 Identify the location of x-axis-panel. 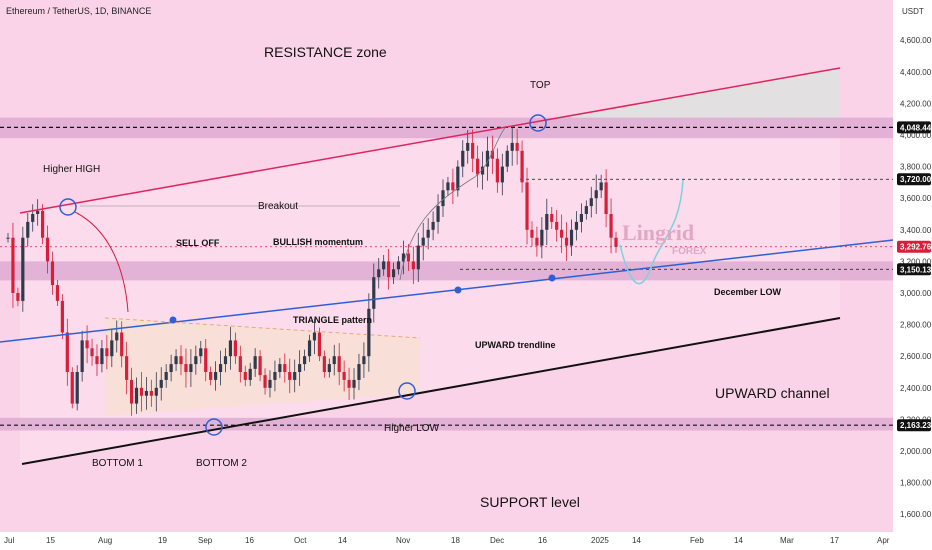
(446, 541).